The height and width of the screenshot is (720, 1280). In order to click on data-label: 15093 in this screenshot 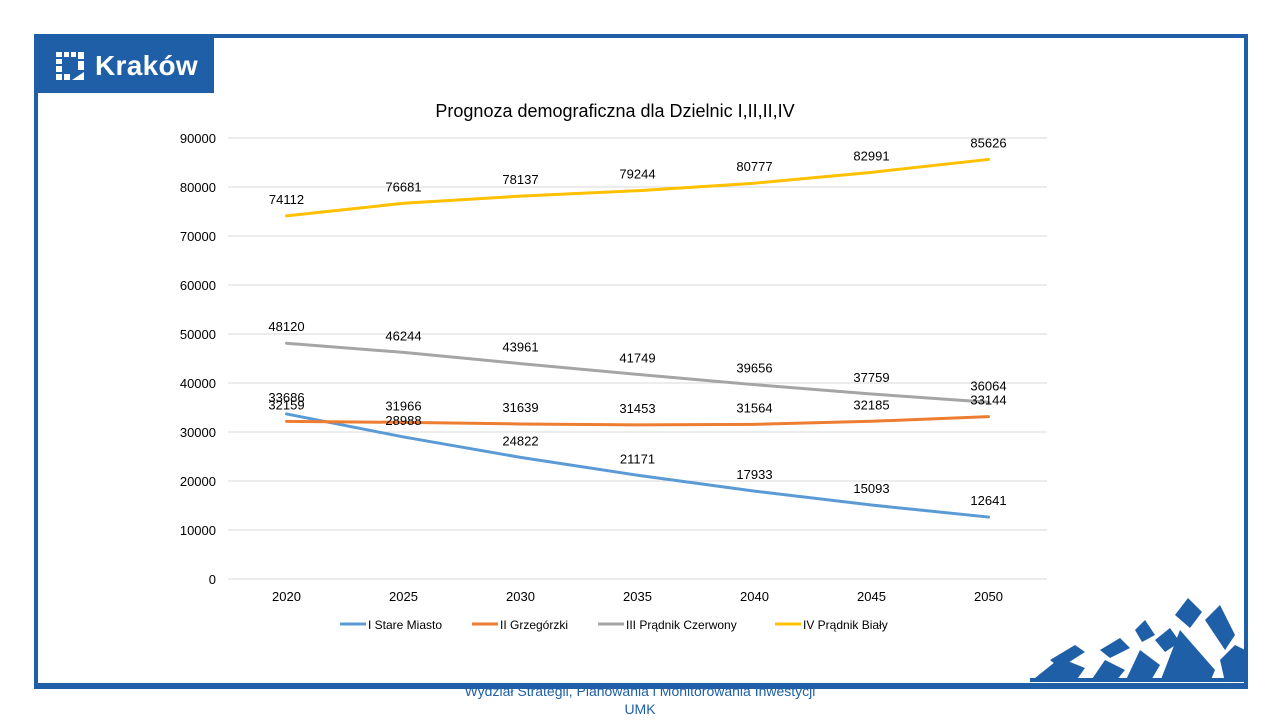, I will do `click(871, 488)`.